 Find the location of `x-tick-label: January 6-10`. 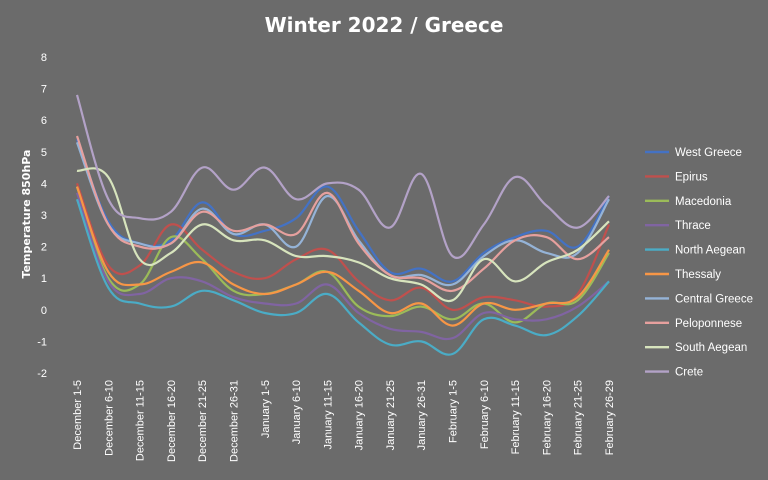

x-tick-label: January 6-10 is located at coordinates (297, 412).